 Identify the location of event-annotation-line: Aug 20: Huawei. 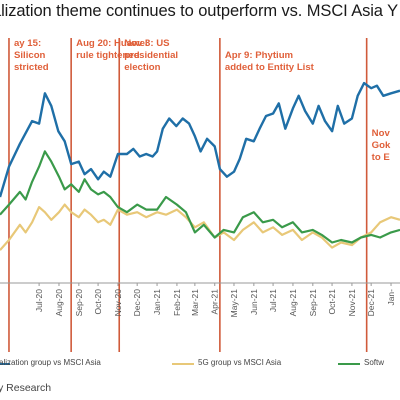
(111, 43).